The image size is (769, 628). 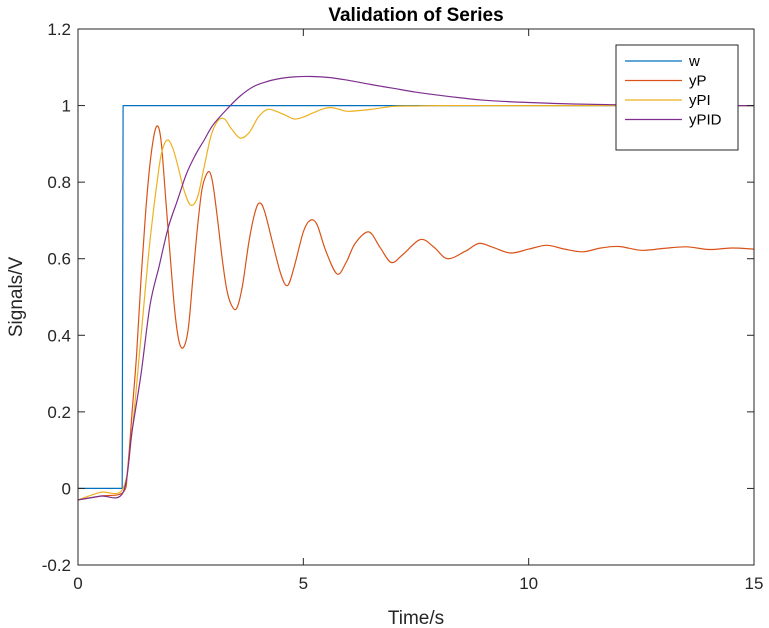 What do you see at coordinates (59, 259) in the screenshot?
I see `y-tick-label: 0.6` at bounding box center [59, 259].